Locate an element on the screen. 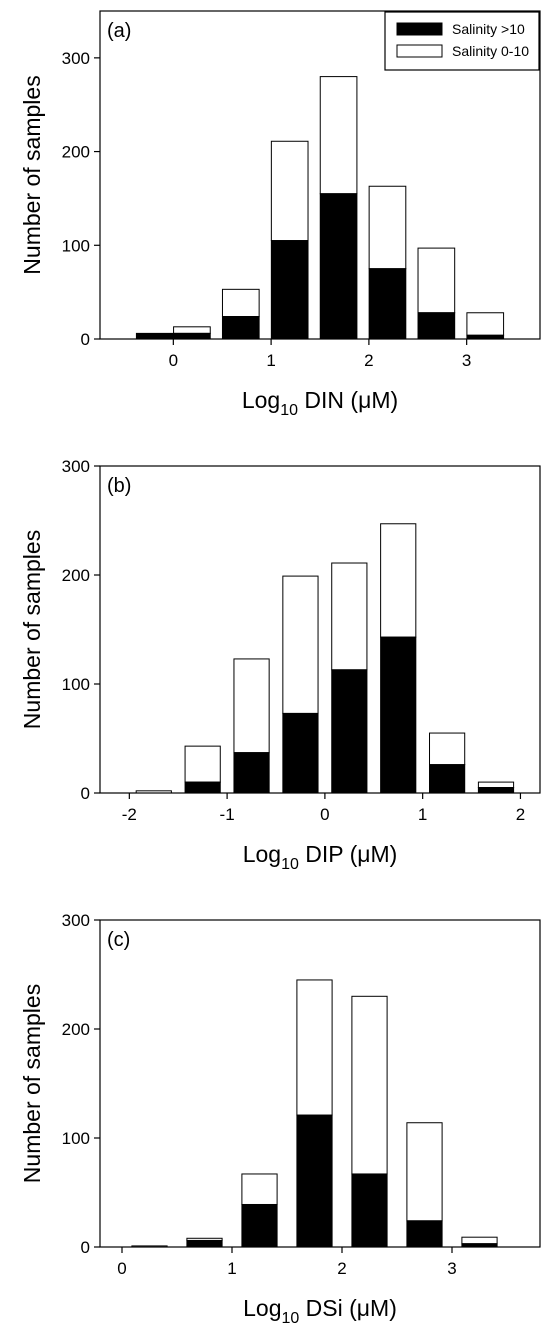 The image size is (550, 1329). x-tick-label: -2 is located at coordinates (129, 814).